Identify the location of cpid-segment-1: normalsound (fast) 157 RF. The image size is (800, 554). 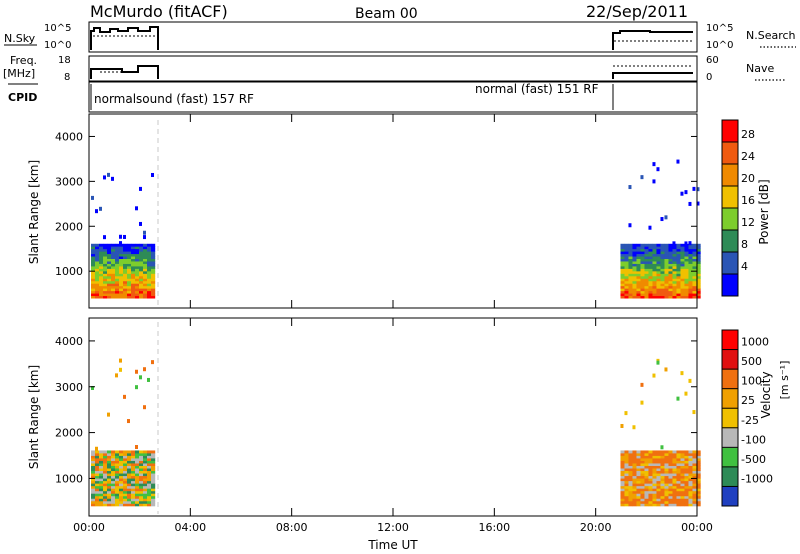
(174, 99).